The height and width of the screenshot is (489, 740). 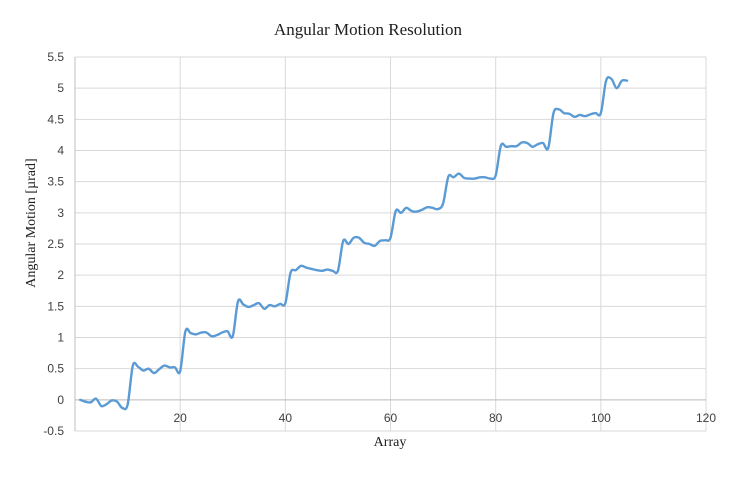 What do you see at coordinates (55, 57) in the screenshot?
I see `y-tick-label: 5.5` at bounding box center [55, 57].